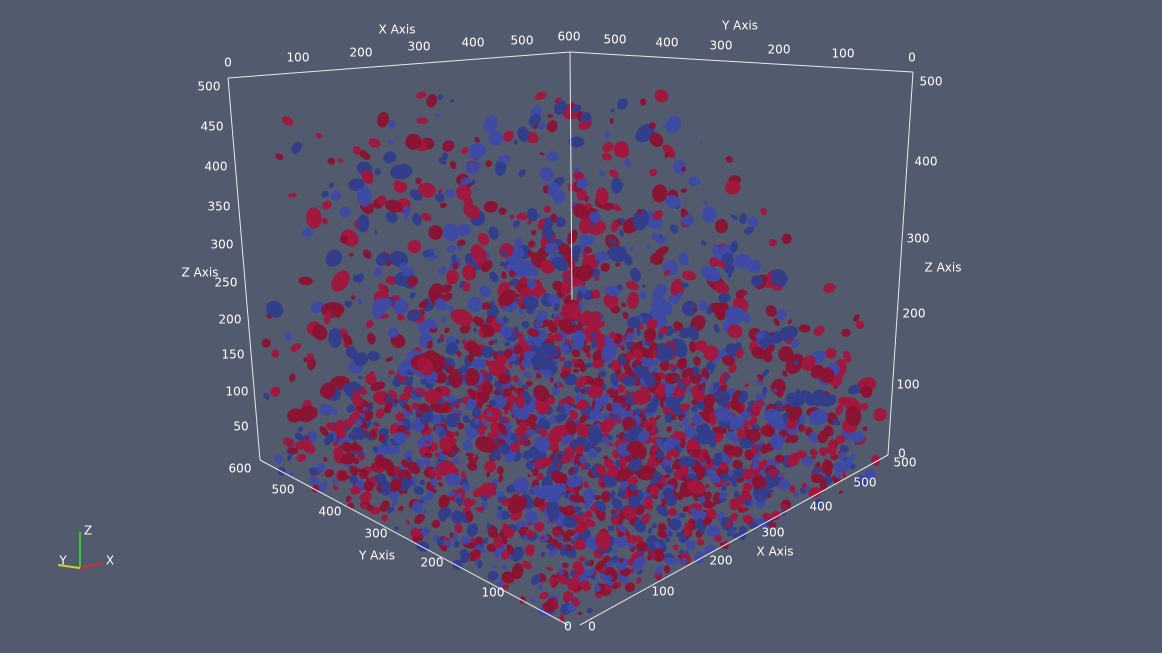  I want to click on axis-title: Y Axis, so click(739, 26).